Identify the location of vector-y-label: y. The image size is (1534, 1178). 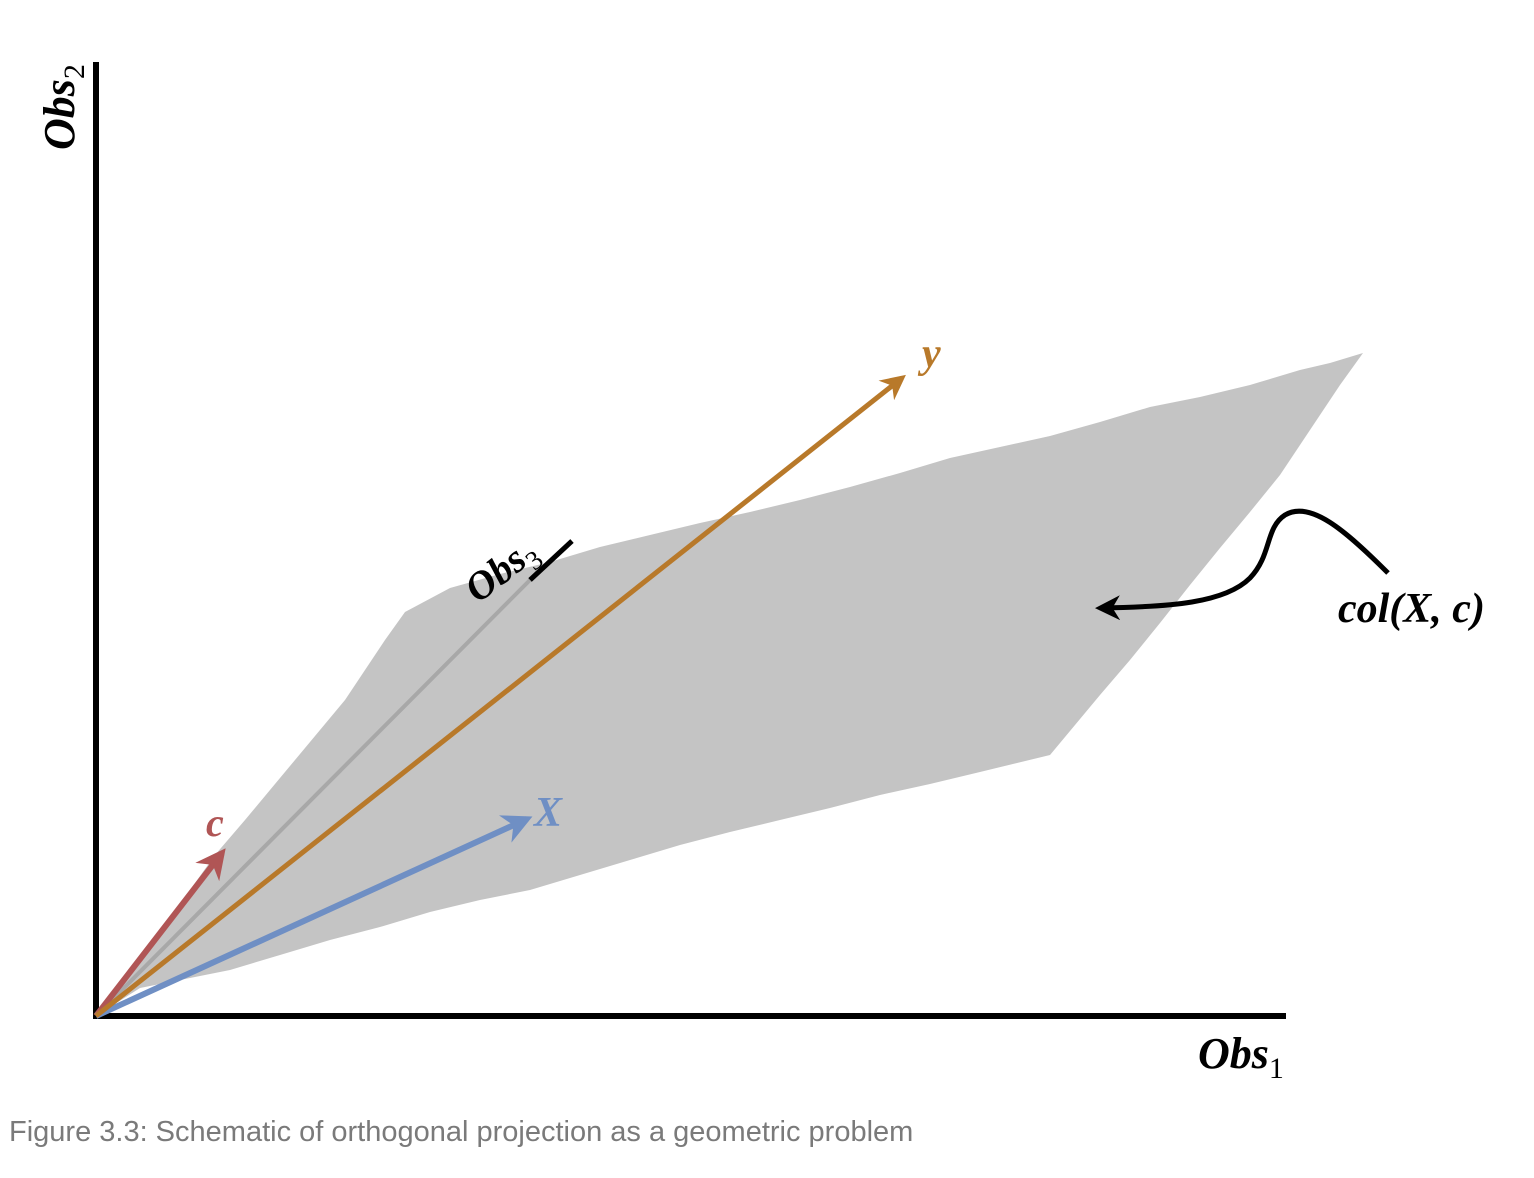
(929, 354).